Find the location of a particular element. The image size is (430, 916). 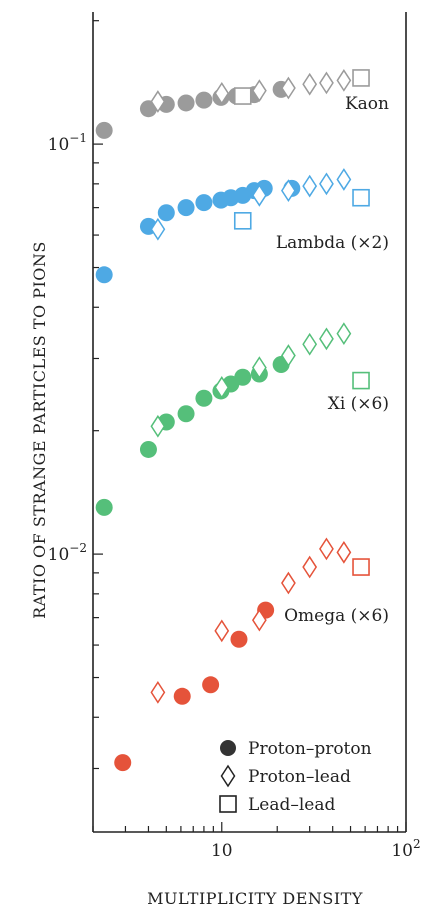

lambda-series-label: Lambda (×2) is located at coordinates (332, 243).